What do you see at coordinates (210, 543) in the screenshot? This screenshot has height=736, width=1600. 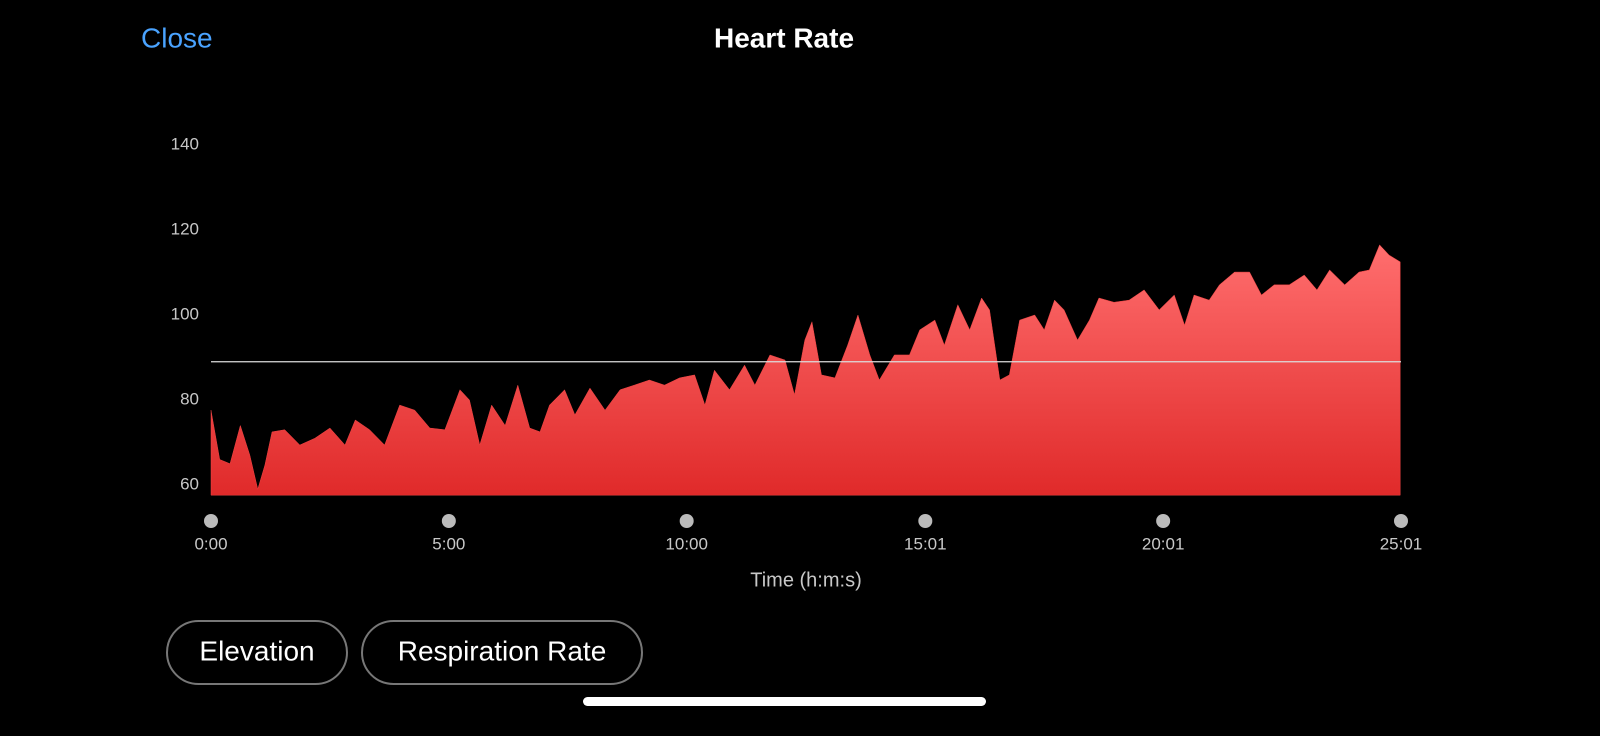 I see `x-tick-label: 0:00` at bounding box center [210, 543].